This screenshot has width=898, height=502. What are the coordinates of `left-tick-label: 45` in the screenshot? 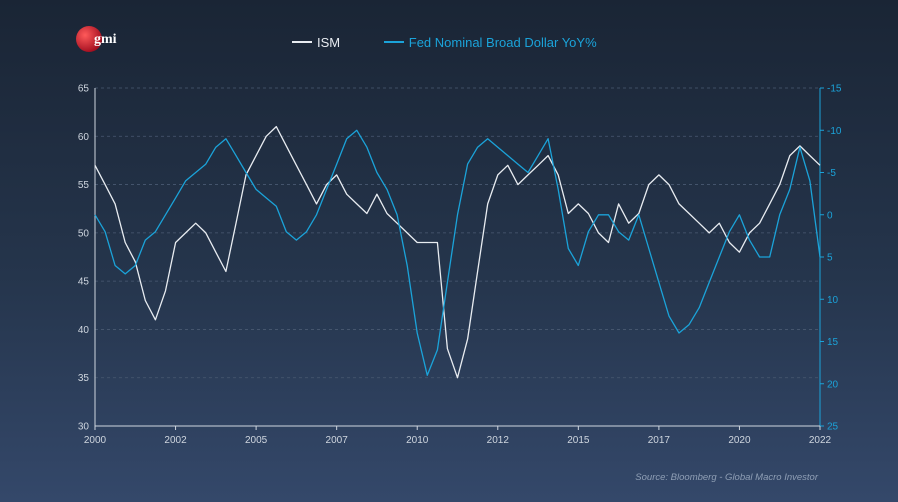 It's located at (84, 282).